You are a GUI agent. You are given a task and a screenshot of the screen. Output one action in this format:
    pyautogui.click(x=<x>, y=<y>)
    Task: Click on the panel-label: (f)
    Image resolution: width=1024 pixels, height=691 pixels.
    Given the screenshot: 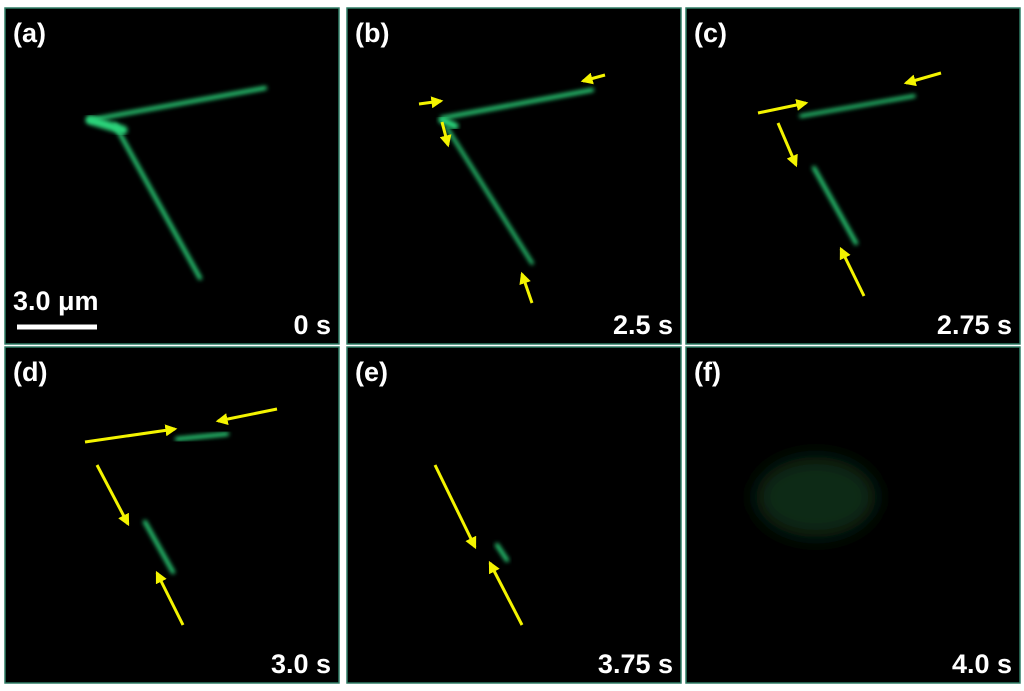 What is the action you would take?
    pyautogui.click(x=707, y=372)
    